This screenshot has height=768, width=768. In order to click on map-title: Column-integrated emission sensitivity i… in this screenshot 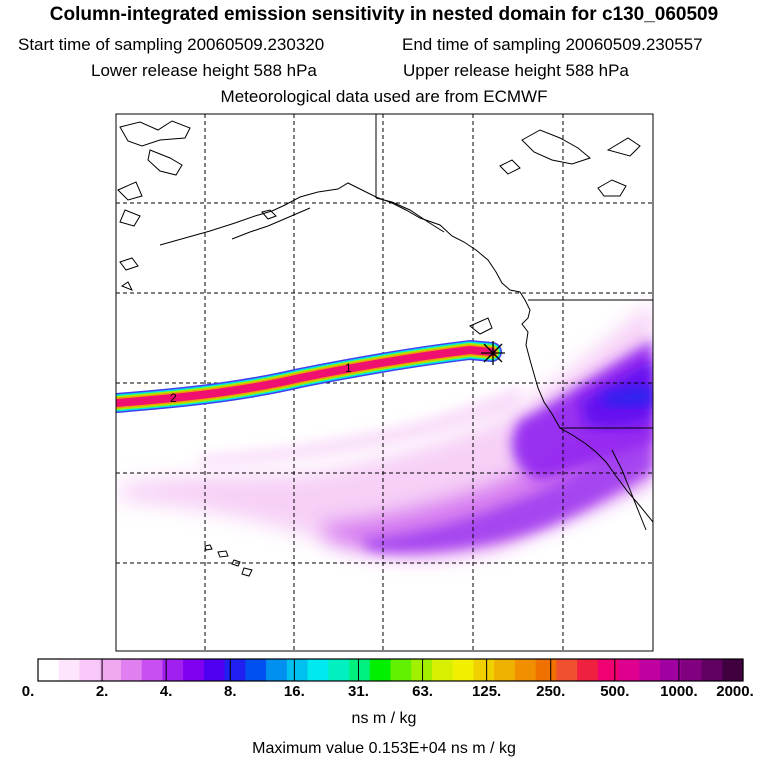, I will do `click(384, 14)`.